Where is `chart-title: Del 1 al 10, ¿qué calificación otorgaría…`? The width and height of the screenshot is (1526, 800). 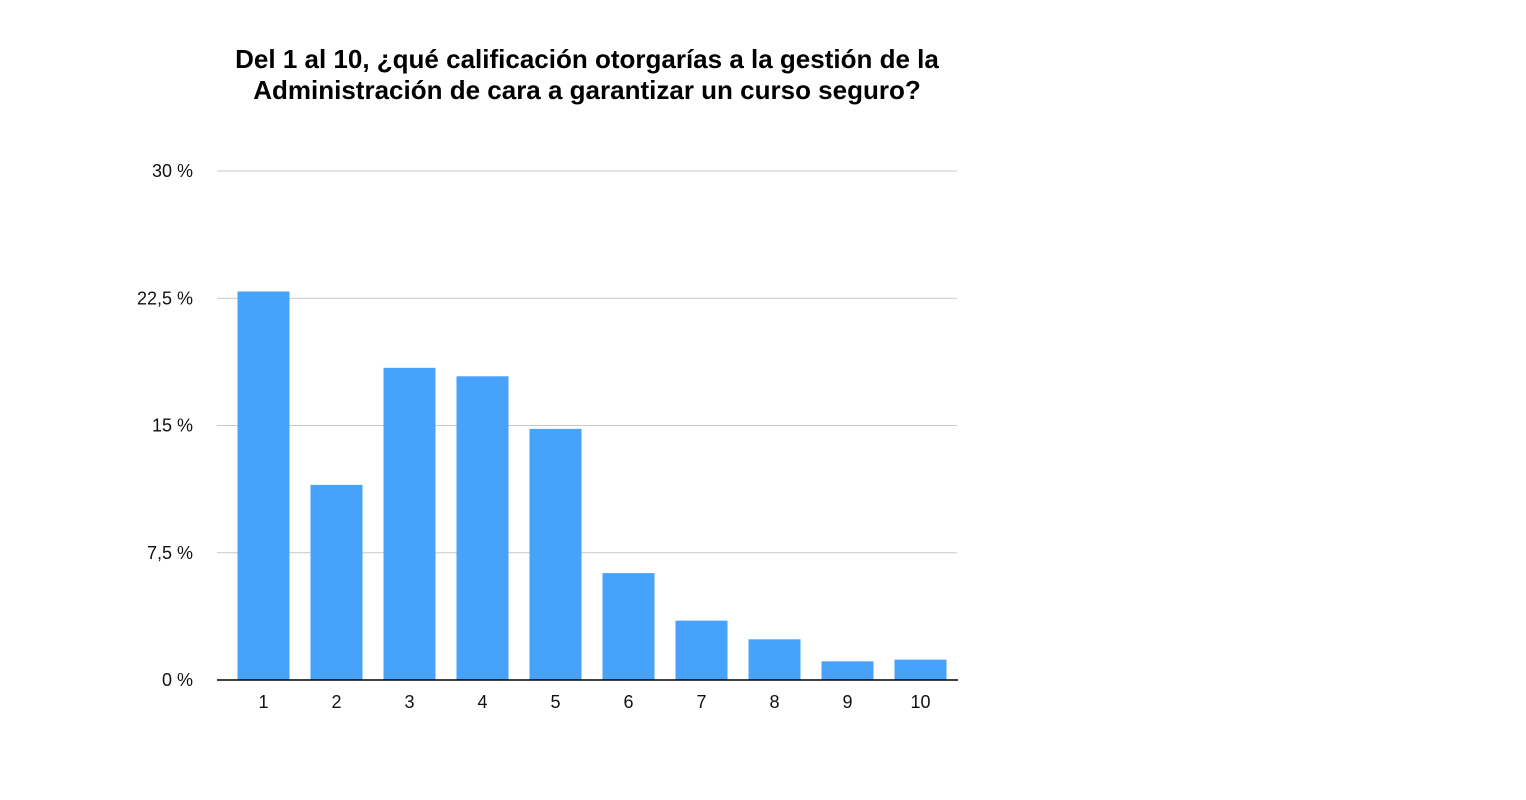 chart-title: Del 1 al 10, ¿qué calificación otorgaría… is located at coordinates (587, 74).